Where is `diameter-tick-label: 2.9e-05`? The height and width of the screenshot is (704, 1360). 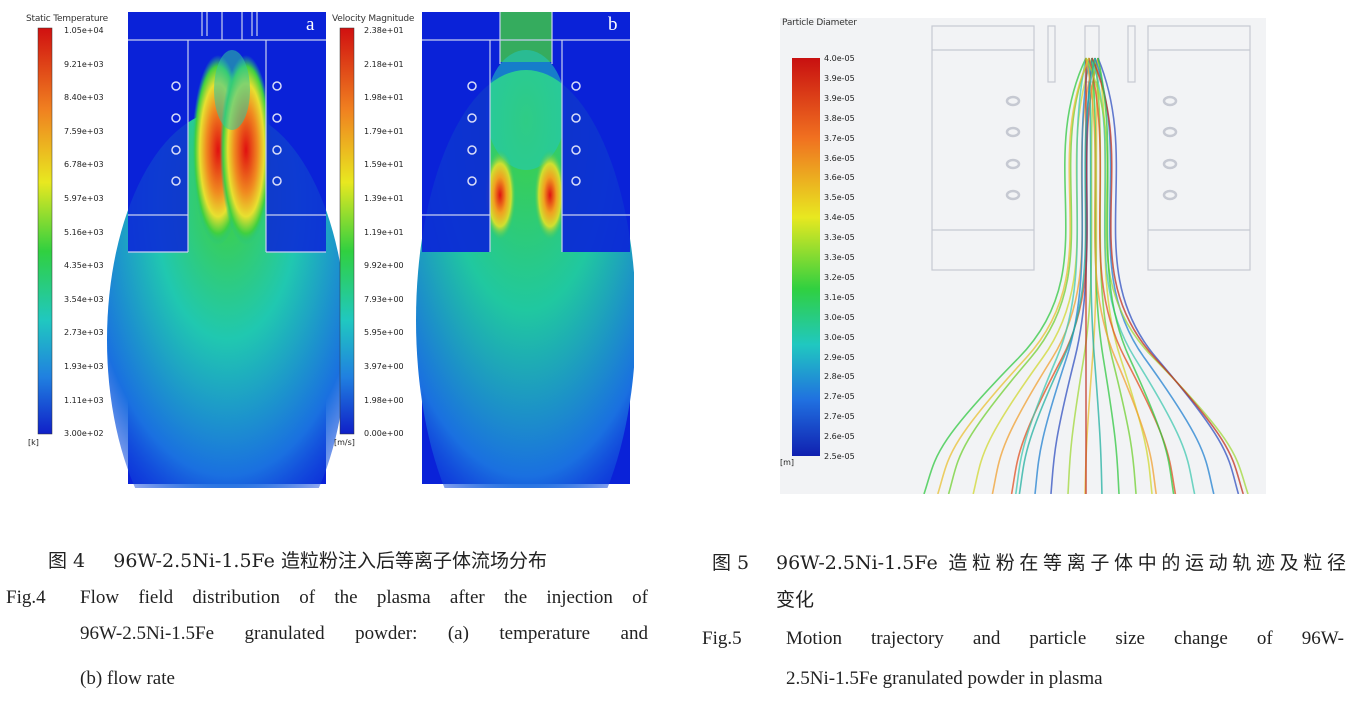
diameter-tick-label: 2.9e-05 is located at coordinates (839, 357).